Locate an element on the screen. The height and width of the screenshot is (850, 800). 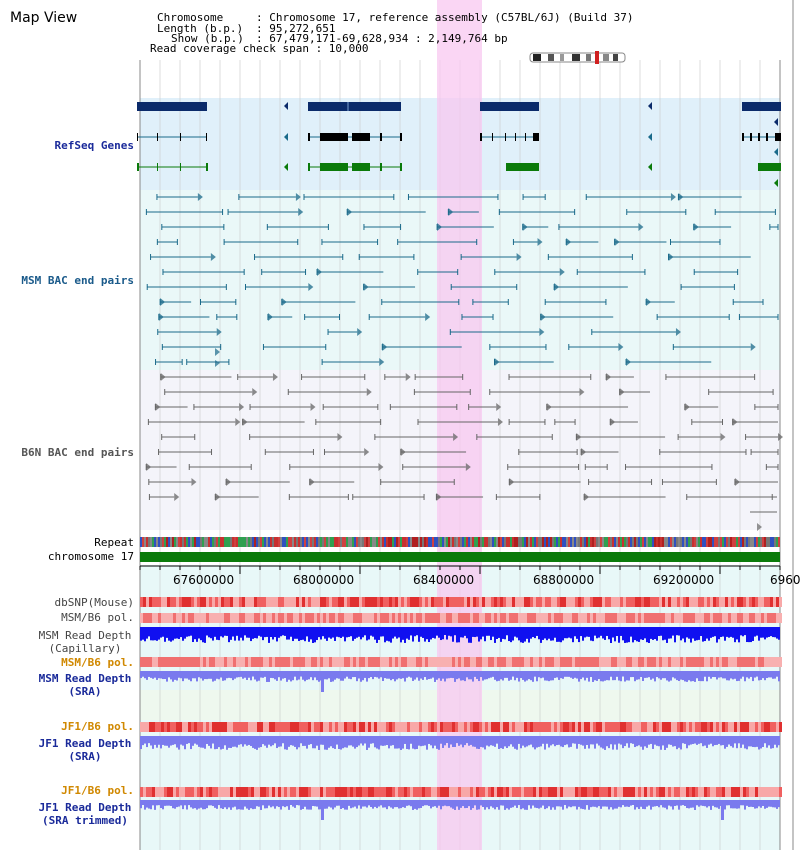
msm-pair-arrow is located at coordinates (366, 287).